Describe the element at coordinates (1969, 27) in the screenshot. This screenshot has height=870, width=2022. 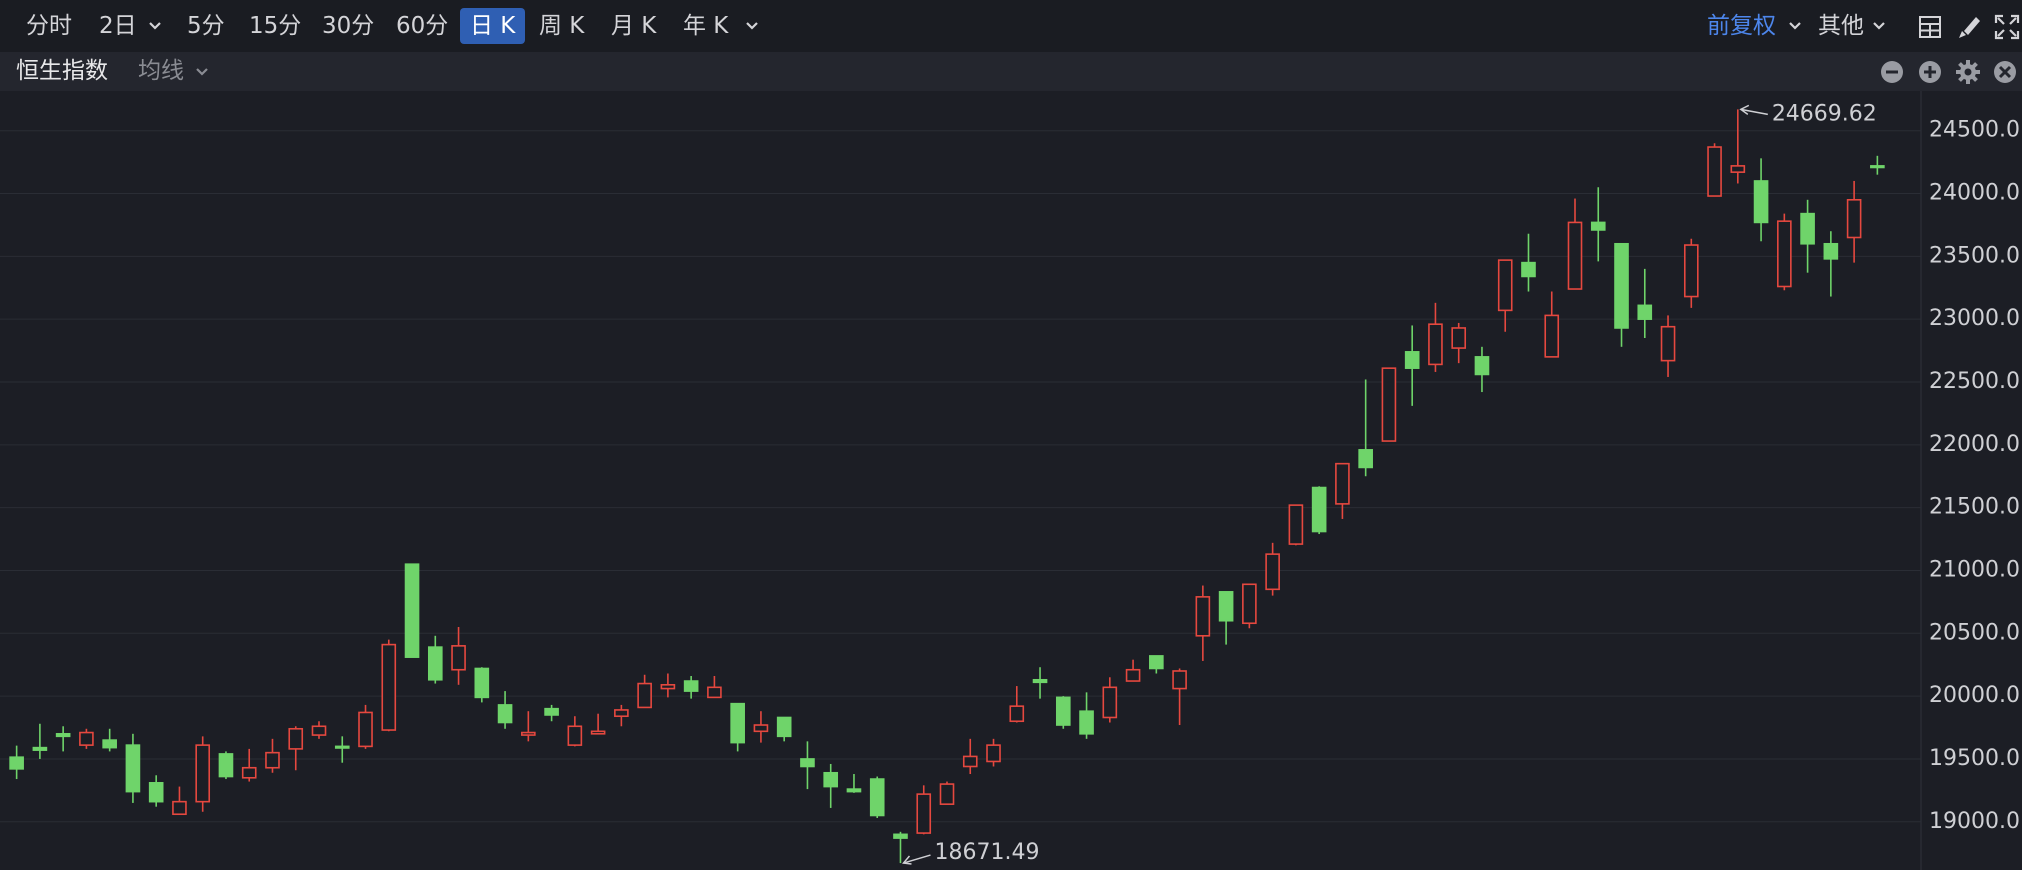
I see `draw-icon` at that location.